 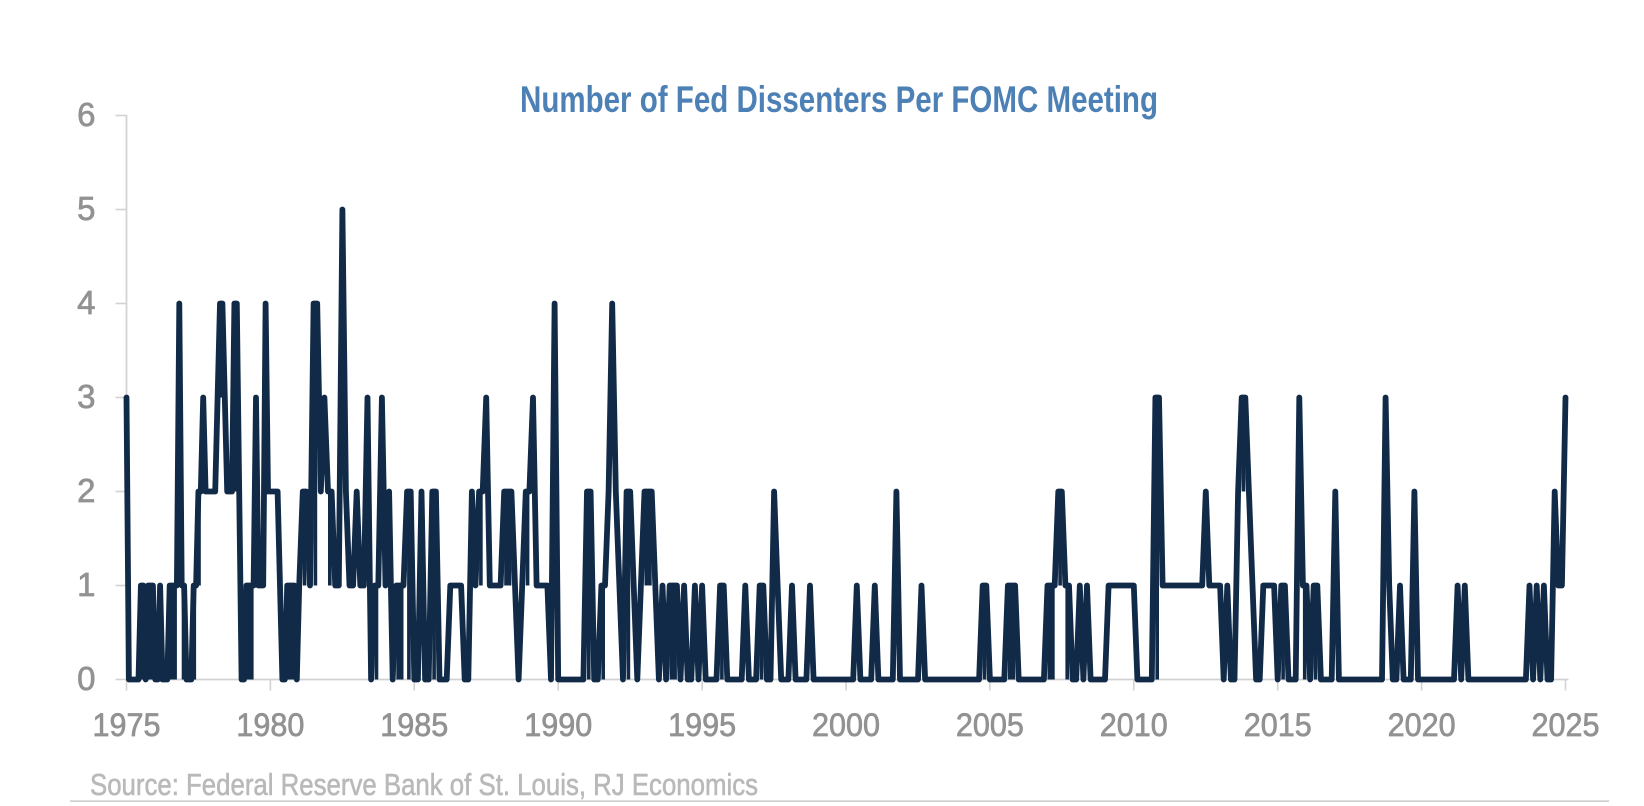 What do you see at coordinates (270, 725) in the screenshot?
I see `svg-text: 1980` at bounding box center [270, 725].